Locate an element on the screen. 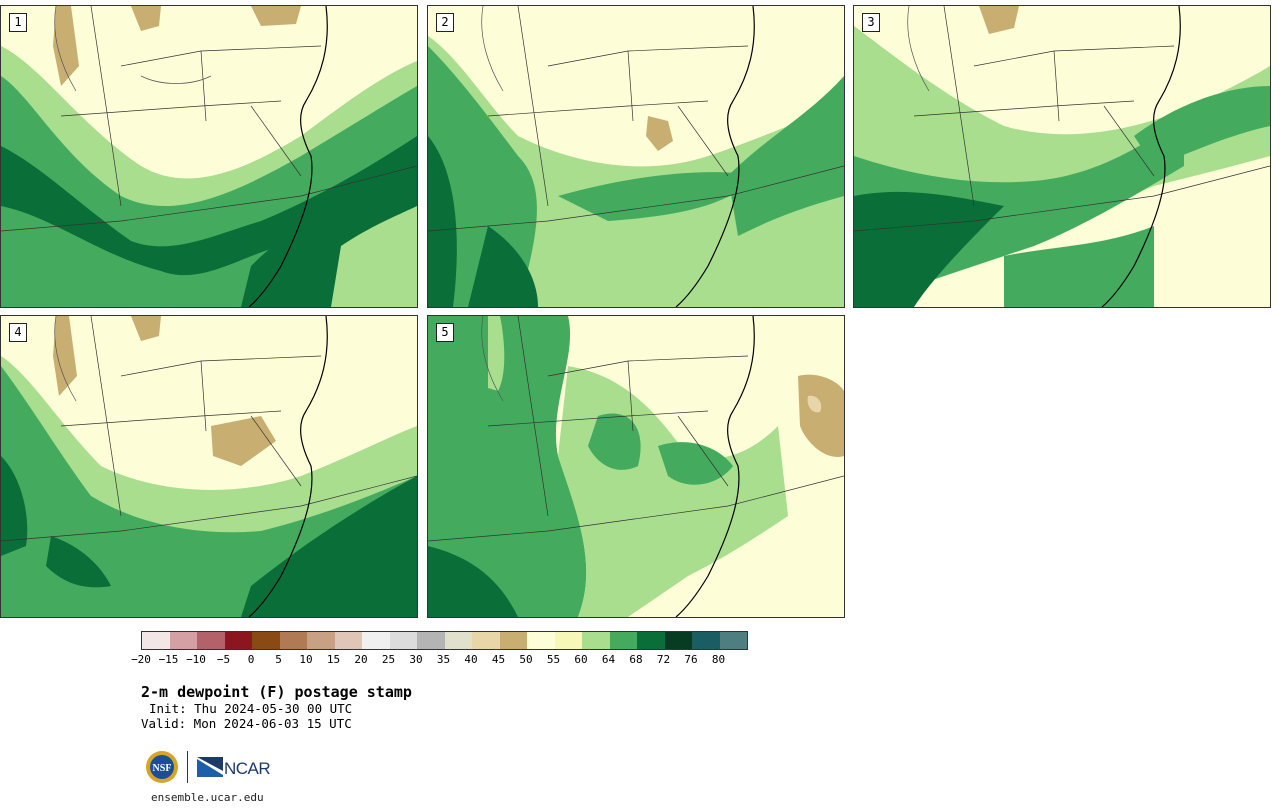  panel-number: 2 is located at coordinates (445, 22).